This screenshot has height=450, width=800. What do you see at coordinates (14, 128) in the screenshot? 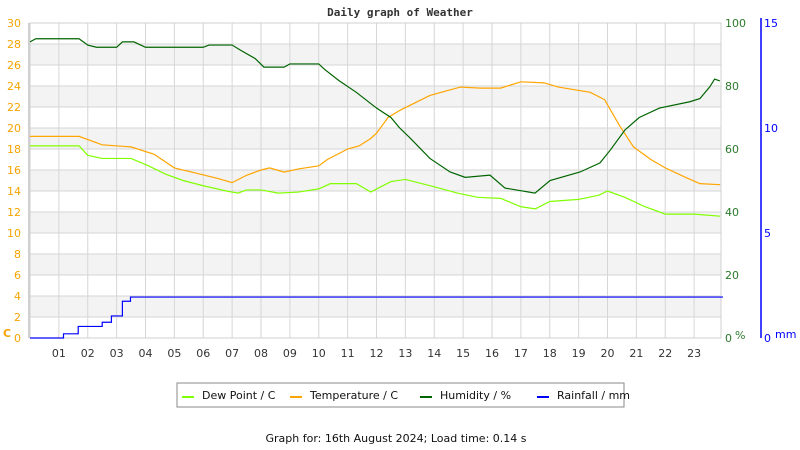
I see `y-tick-left: 20` at bounding box center [14, 128].